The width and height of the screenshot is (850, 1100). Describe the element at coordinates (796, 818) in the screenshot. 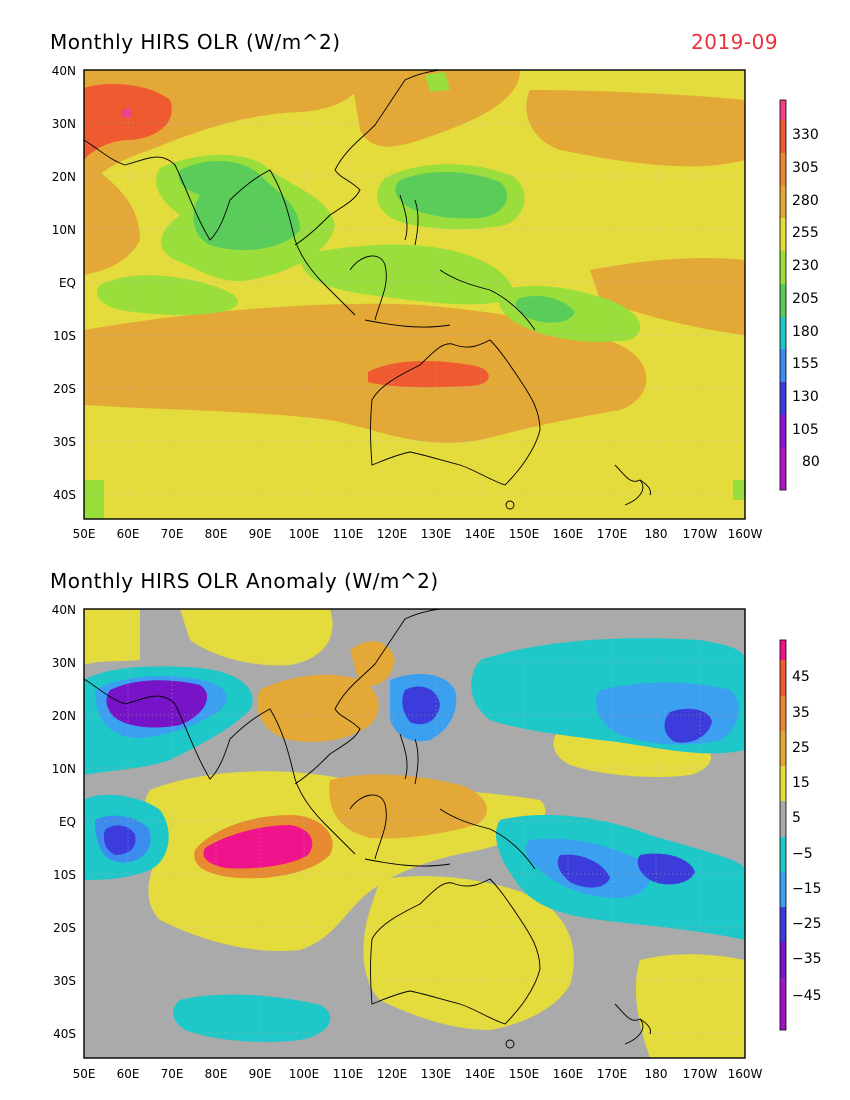

I see `colorbar-label: 5` at that location.